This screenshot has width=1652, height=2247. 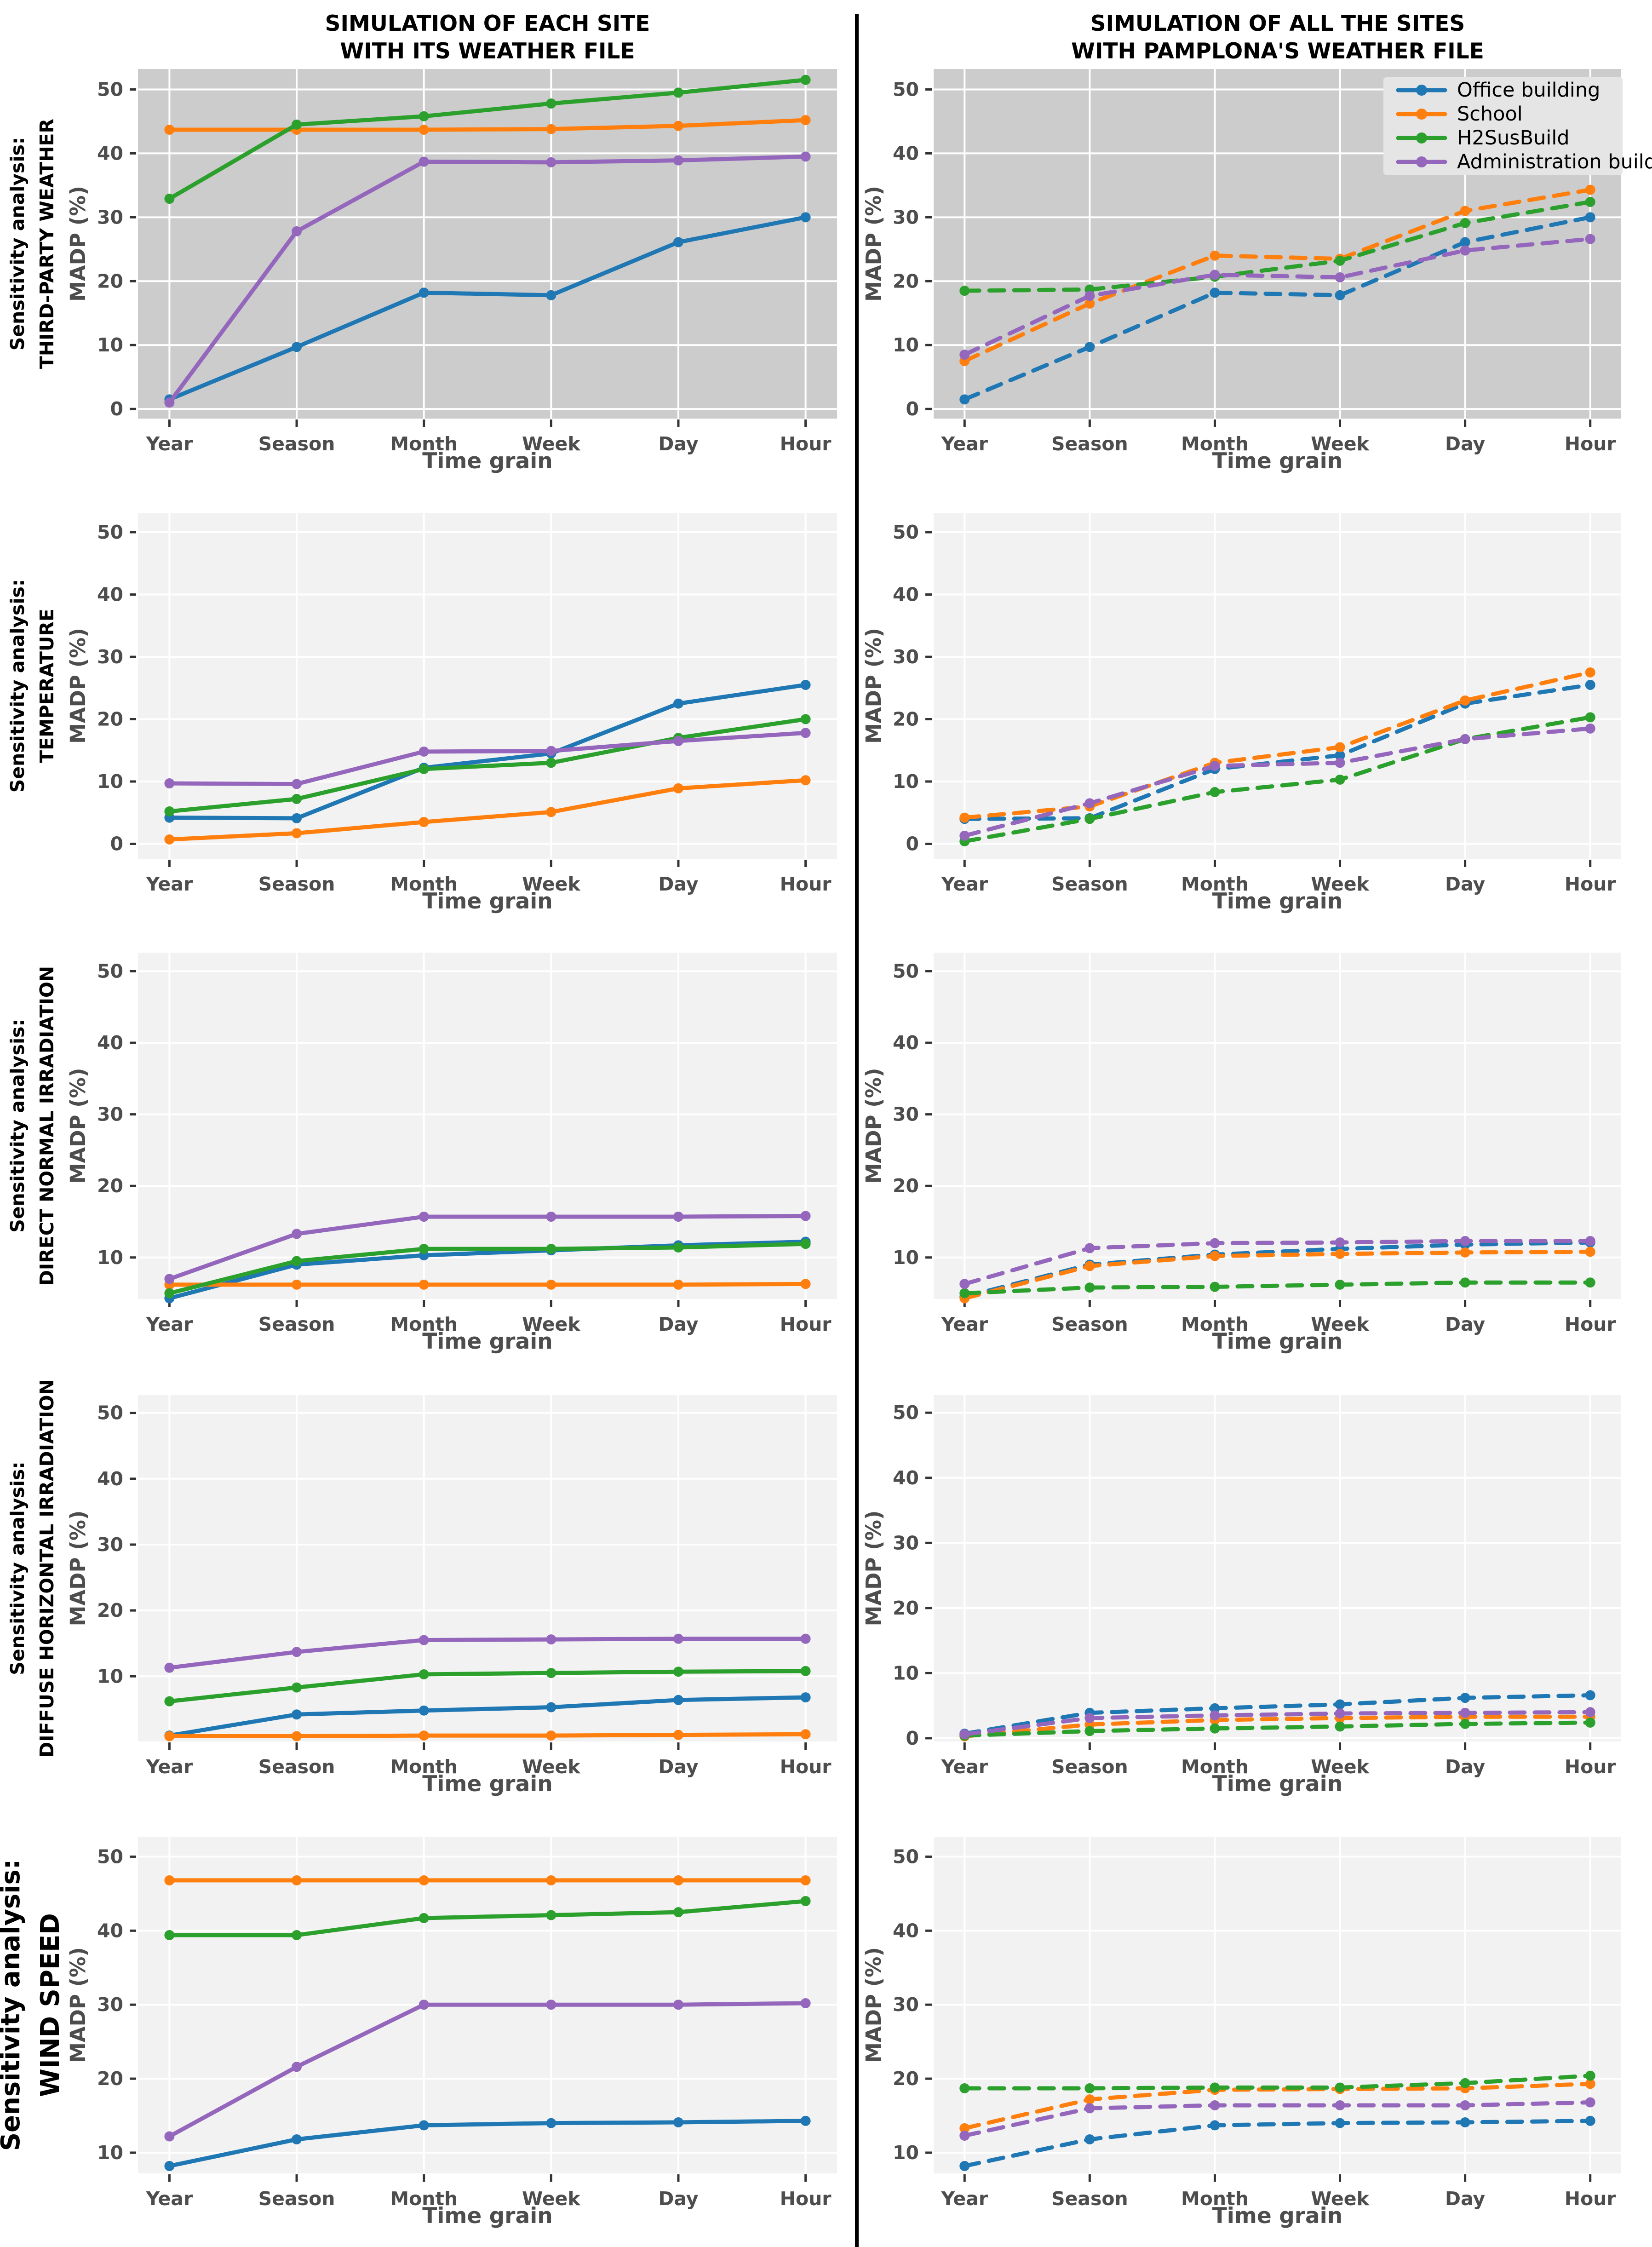 What do you see at coordinates (1421, 90) in the screenshot?
I see `legend-key-dot` at bounding box center [1421, 90].